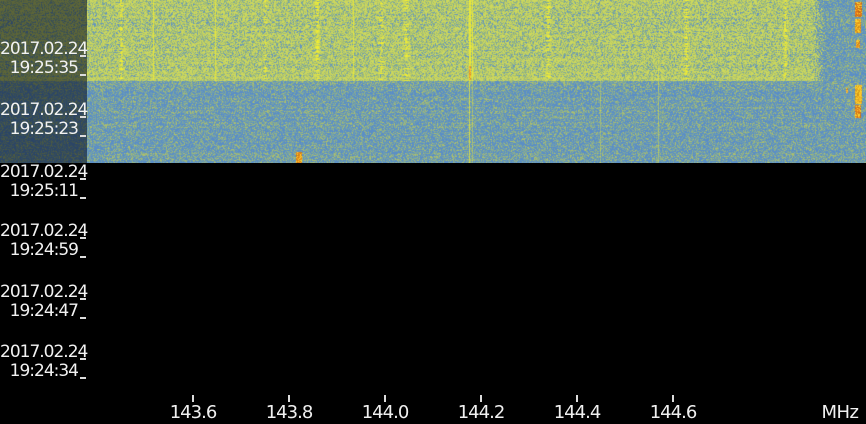 The width and height of the screenshot is (866, 424). I want to click on freq-label: 144.2, so click(481, 412).